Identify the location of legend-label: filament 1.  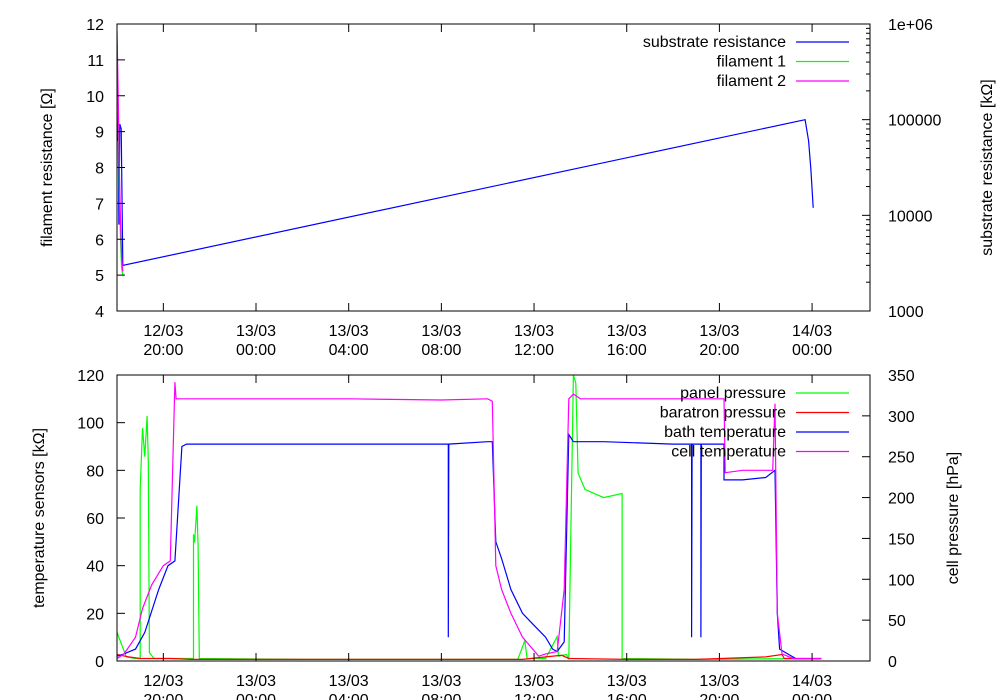
(751, 62).